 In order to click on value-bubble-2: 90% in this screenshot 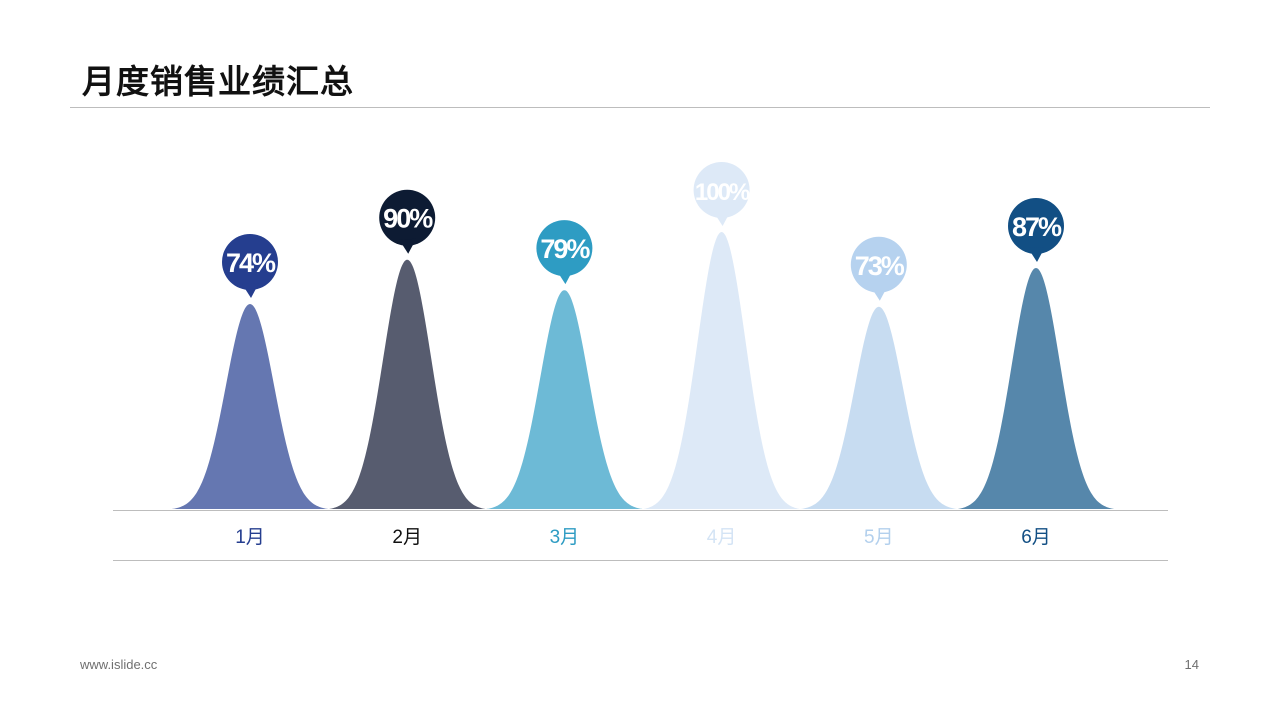, I will do `click(407, 221)`.